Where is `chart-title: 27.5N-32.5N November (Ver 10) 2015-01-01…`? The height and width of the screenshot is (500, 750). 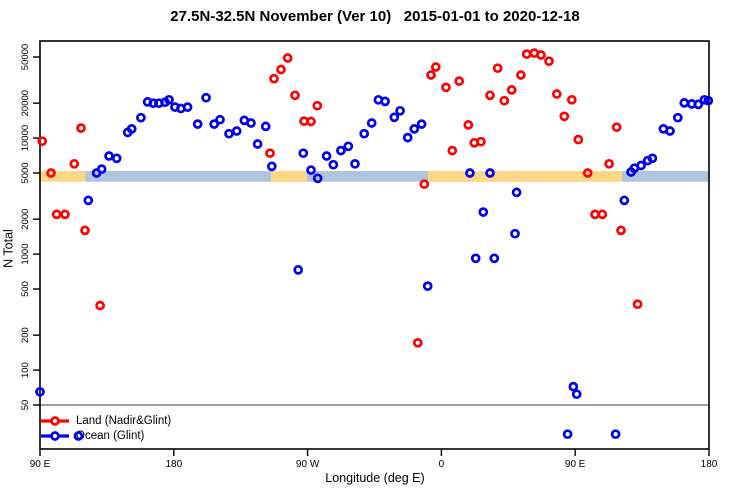
chart-title: 27.5N-32.5N November (Ver 10) 2015-01-01… is located at coordinates (375, 16).